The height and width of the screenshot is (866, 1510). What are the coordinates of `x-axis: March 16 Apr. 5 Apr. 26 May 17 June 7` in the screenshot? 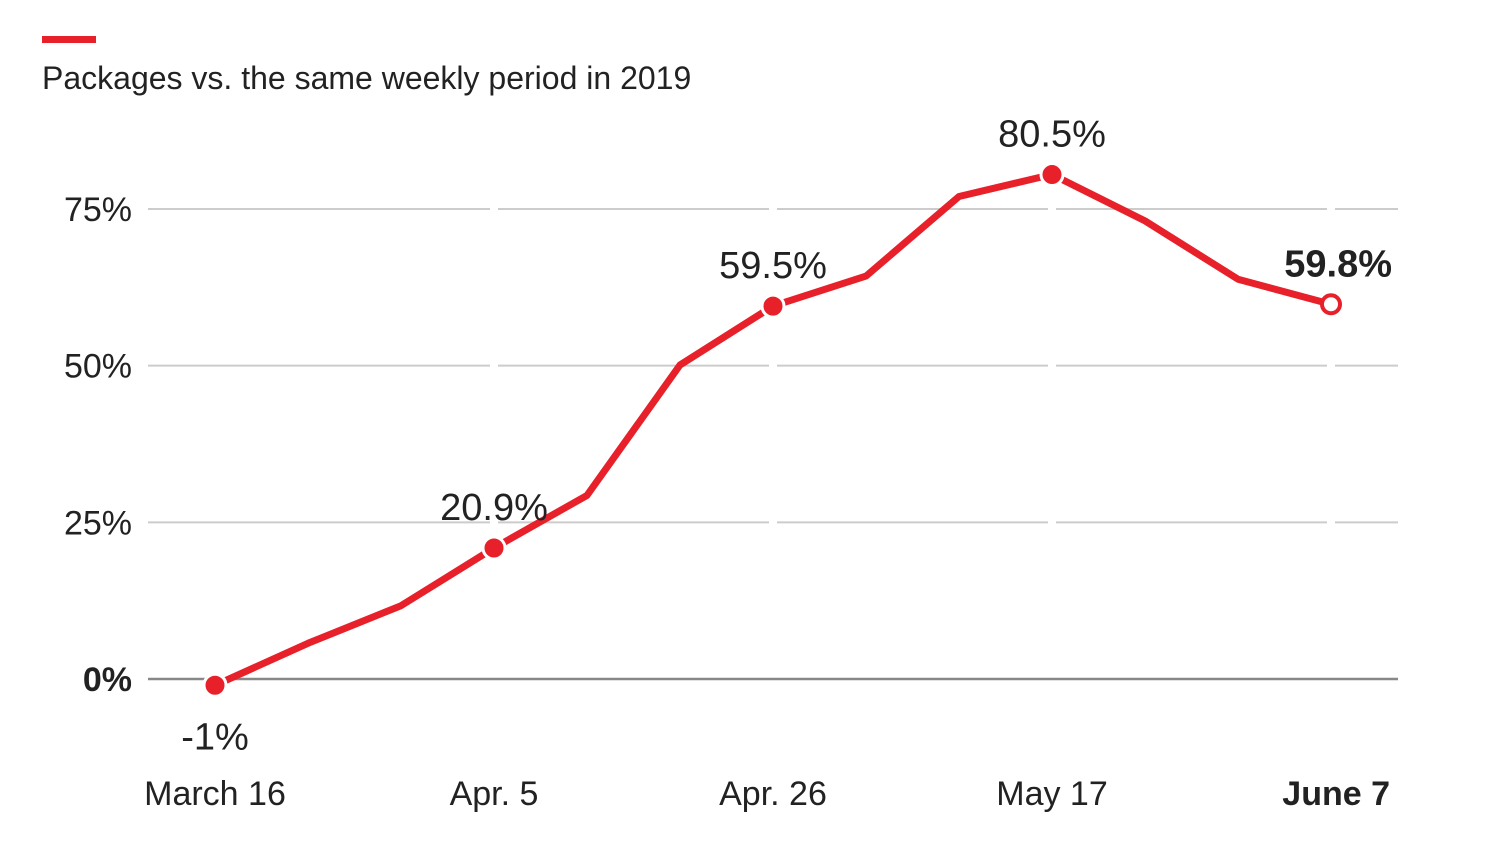 It's located at (767, 794).